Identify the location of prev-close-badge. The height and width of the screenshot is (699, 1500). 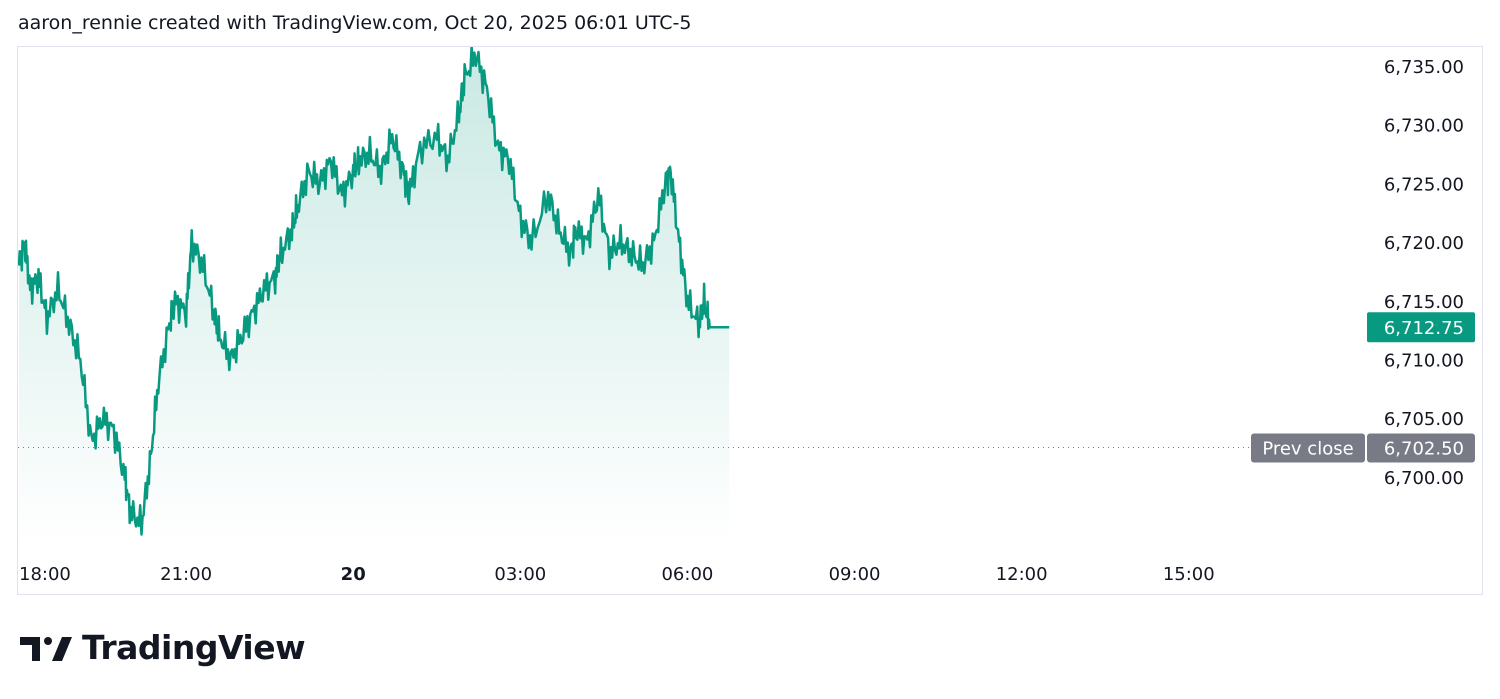
(1308, 448).